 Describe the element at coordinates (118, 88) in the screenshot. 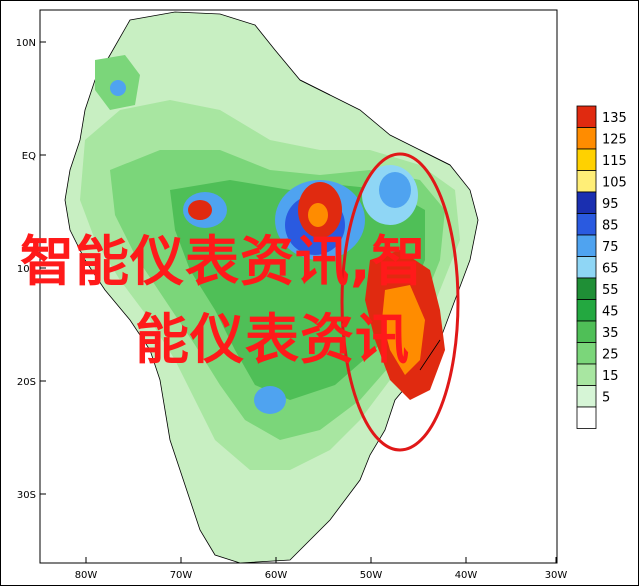

I see `precip-cell-north` at that location.